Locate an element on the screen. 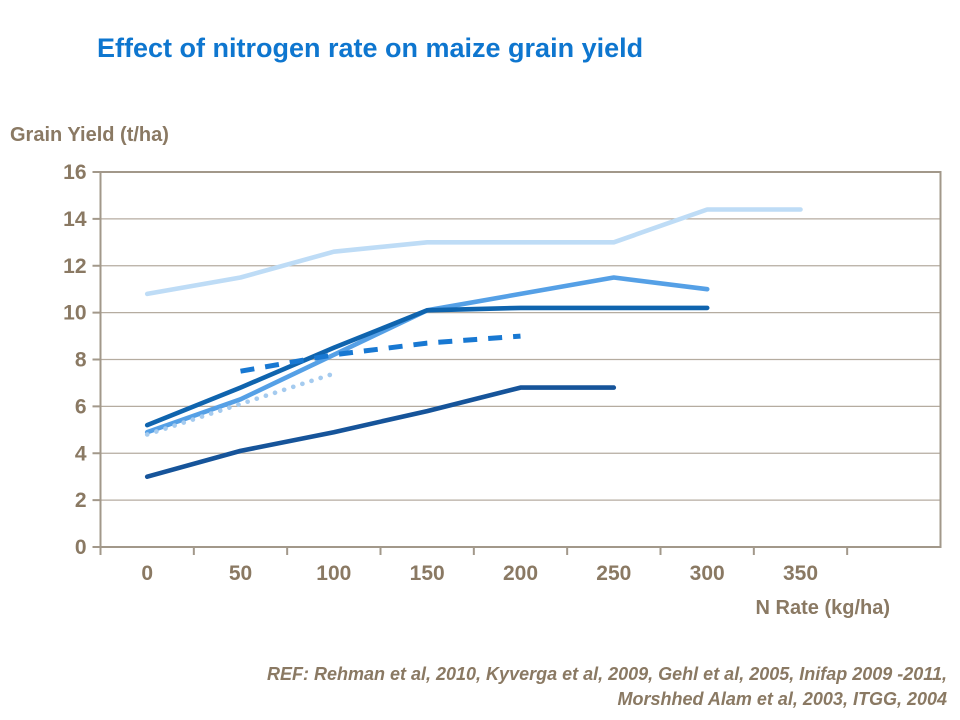 This screenshot has height=720, width=960. x-tick-label-0: 0 is located at coordinates (147, 573).